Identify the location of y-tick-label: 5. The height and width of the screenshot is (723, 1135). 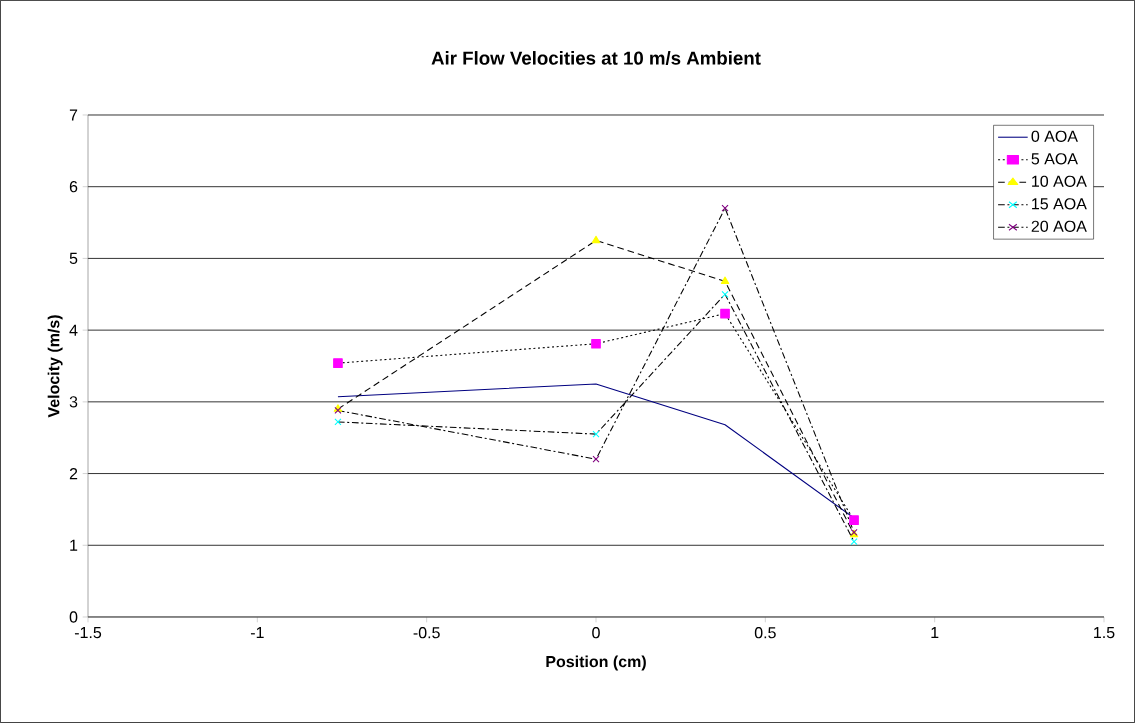
(73, 258).